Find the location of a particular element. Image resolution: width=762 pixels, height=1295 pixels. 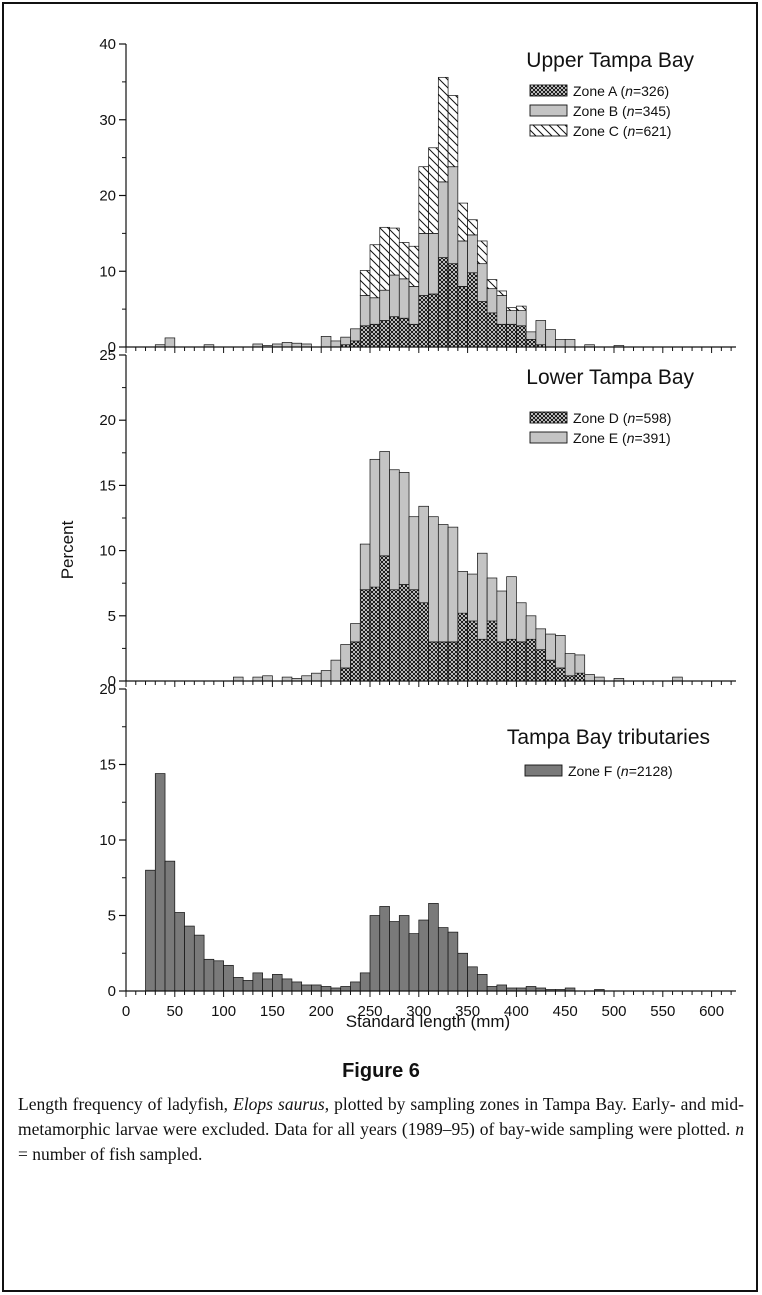

tributaries-panel-title: Tampa Bay tributaries is located at coordinates (608, 737).